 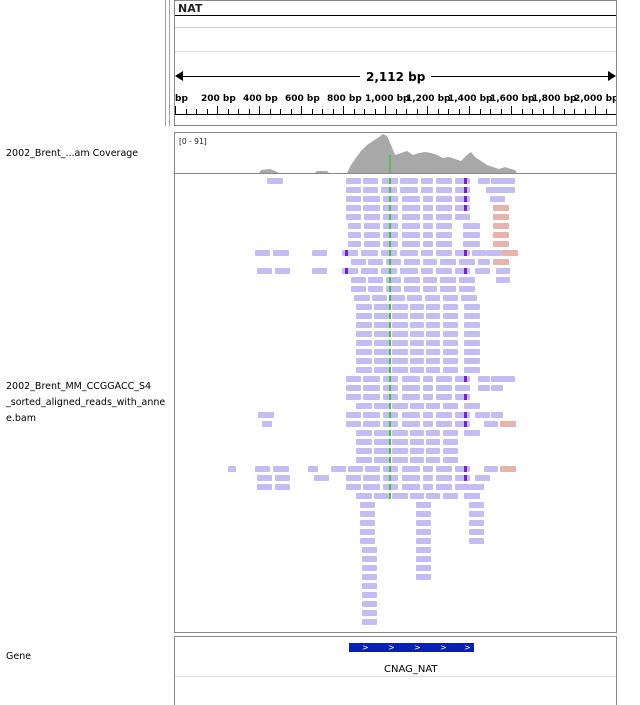 What do you see at coordinates (86, 402) in the screenshot?
I see `alignment-track-label-line-2: _sorted_aligned_reads_with_anne` at bounding box center [86, 402].